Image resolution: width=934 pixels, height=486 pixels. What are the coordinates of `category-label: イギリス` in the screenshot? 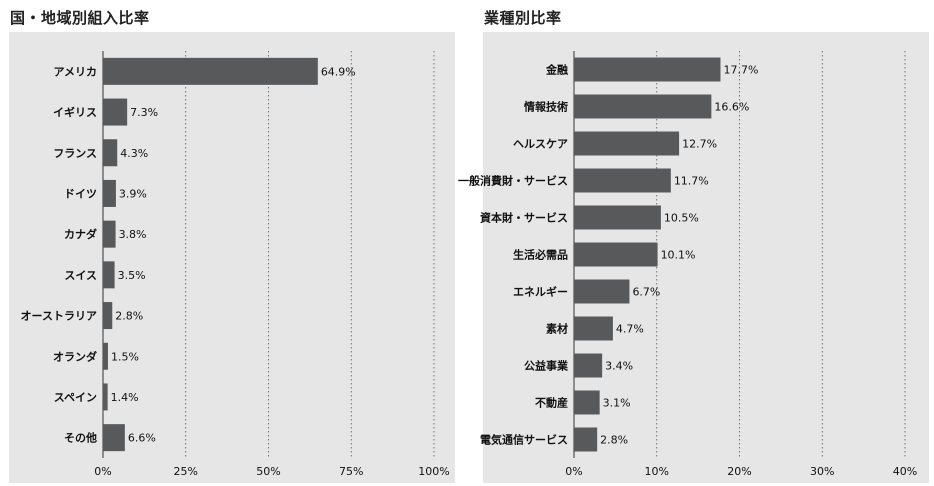 It's located at (75, 112).